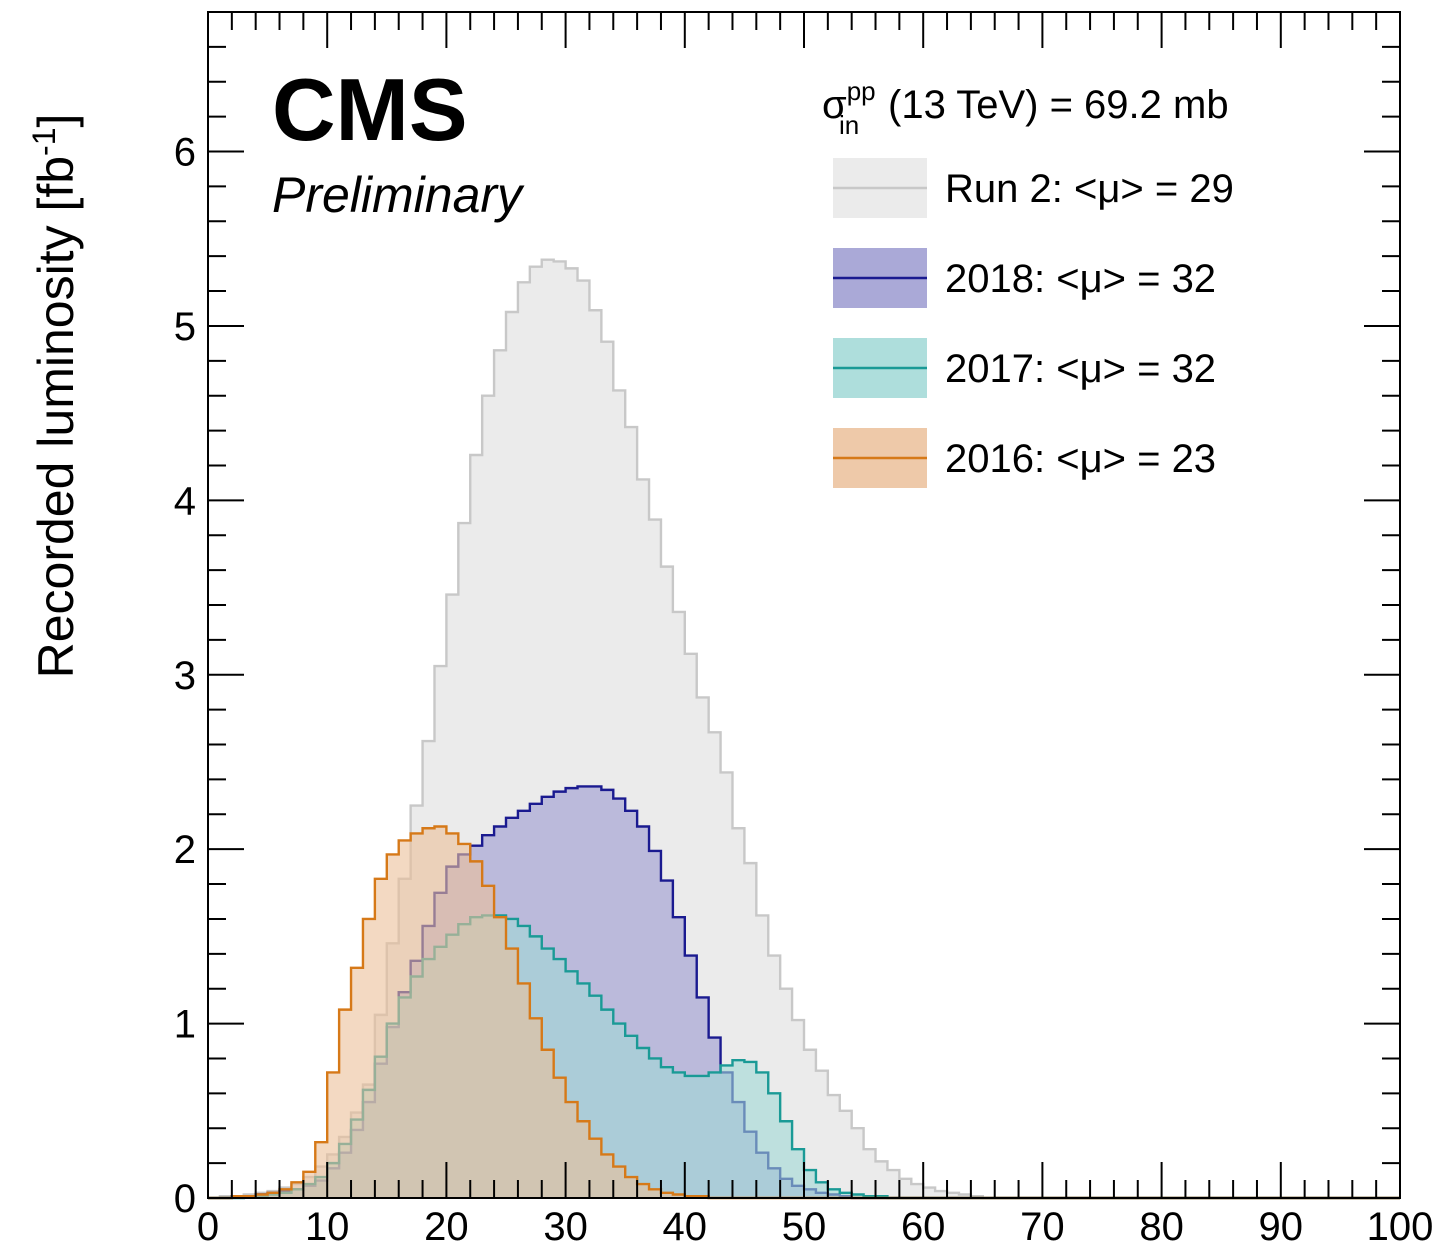 Image resolution: width=1445 pixels, height=1252 pixels. I want to click on y-tick-label: 6, so click(185, 153).